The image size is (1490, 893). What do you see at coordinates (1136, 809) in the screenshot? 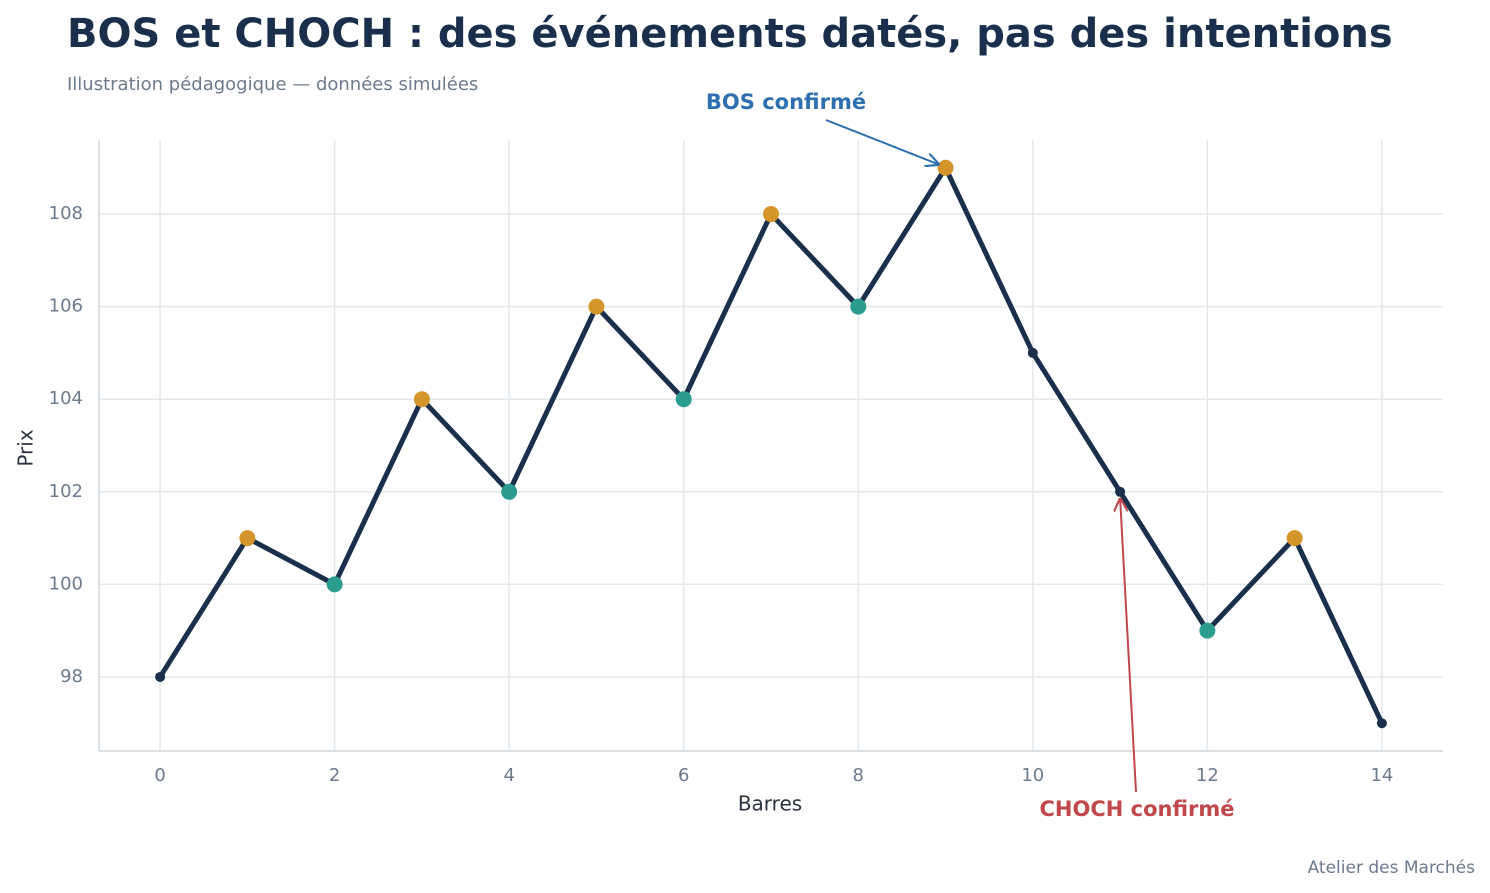
I see `annotation-label: CHOCH confirmé` at bounding box center [1136, 809].